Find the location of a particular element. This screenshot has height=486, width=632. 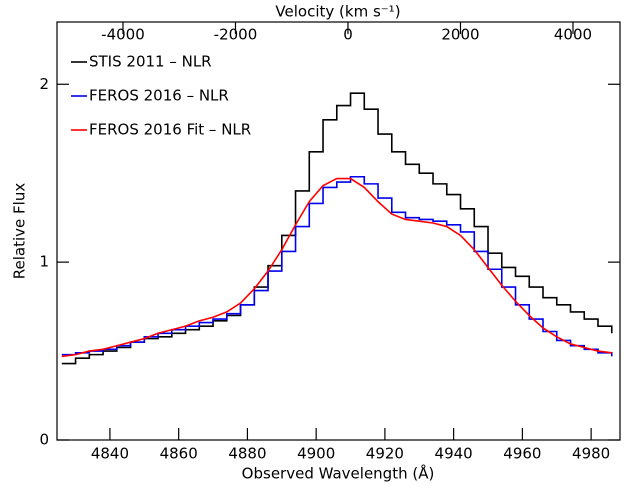

y-axis-label: Relative Flux is located at coordinates (20, 231).